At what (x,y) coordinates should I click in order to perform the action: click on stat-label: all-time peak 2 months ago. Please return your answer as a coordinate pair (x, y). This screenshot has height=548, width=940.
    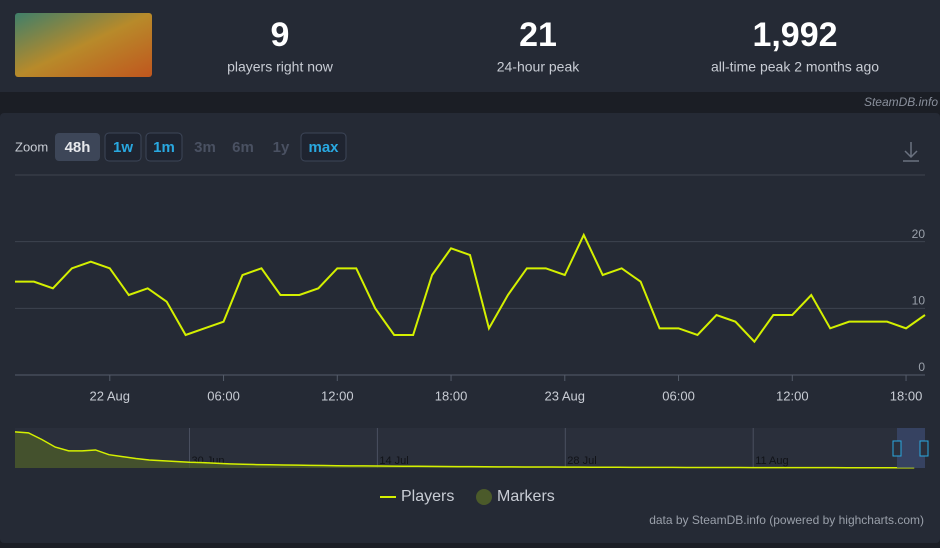
    Looking at the image, I should click on (795, 67).